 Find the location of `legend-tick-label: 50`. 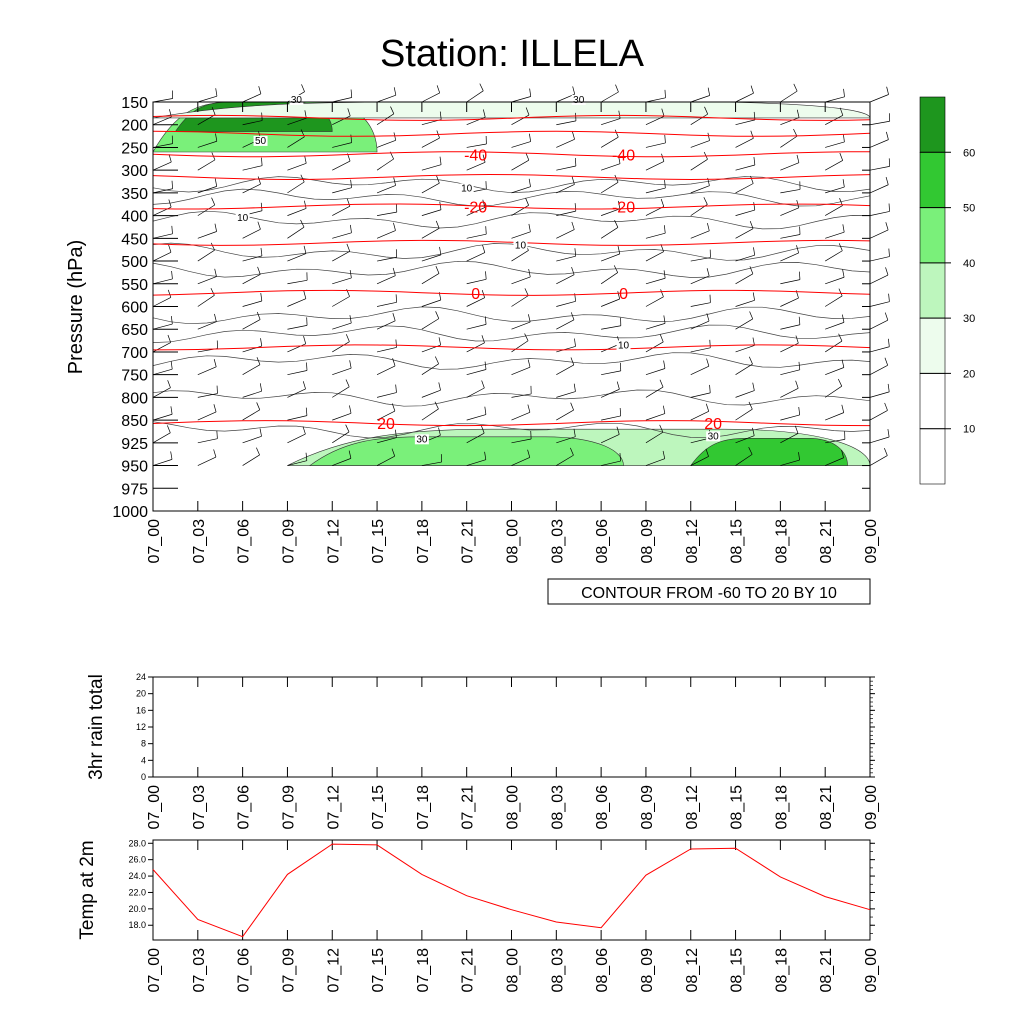

legend-tick-label: 50 is located at coordinates (969, 209).